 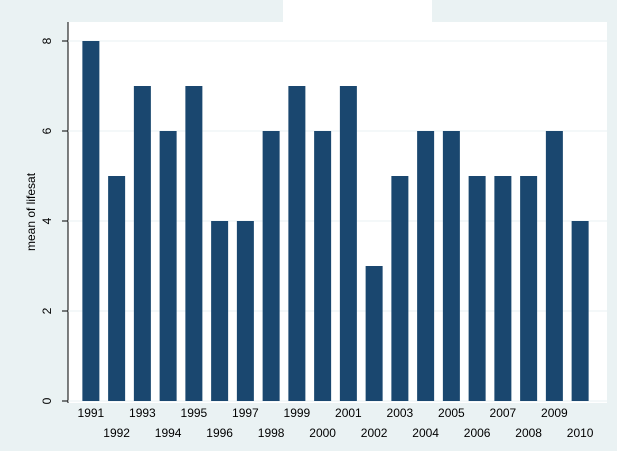 I want to click on x-tick-label: 2007, so click(x=503, y=413).